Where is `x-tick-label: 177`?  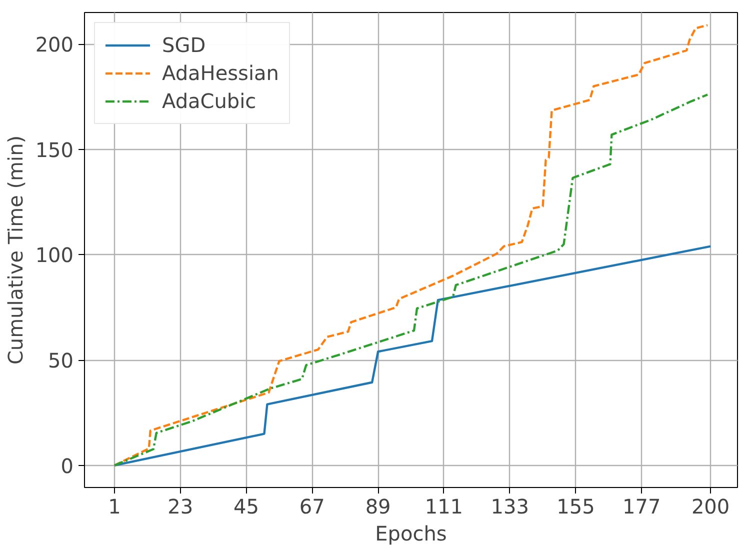
x-tick-label: 177 is located at coordinates (641, 506).